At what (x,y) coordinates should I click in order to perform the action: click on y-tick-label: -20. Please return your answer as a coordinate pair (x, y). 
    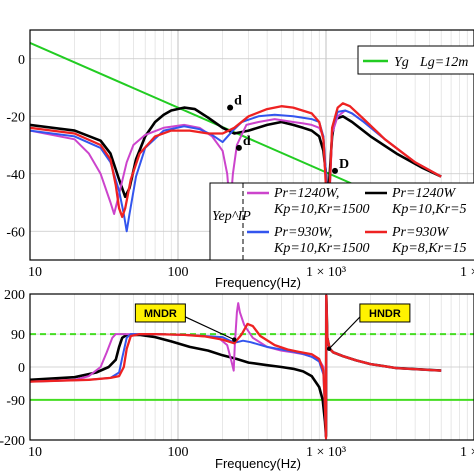
    Looking at the image, I should click on (15, 117).